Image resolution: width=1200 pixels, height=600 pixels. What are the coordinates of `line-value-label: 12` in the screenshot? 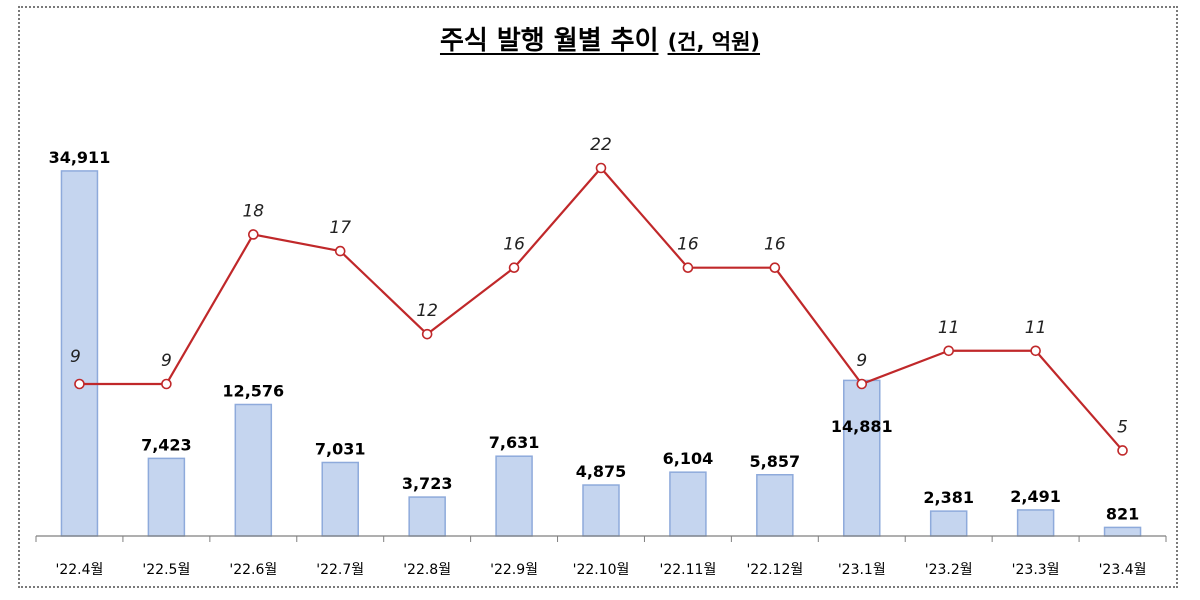 It's located at (427, 311).